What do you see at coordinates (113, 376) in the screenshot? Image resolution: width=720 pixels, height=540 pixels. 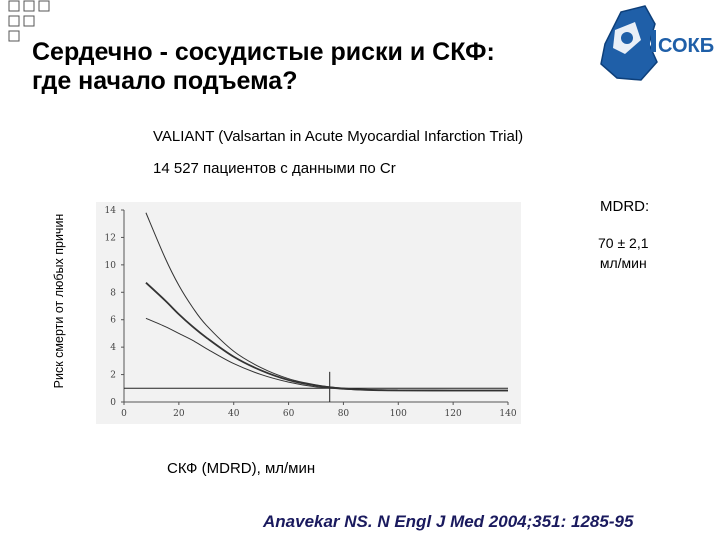 I see `y-tick-label: 2` at bounding box center [113, 376].